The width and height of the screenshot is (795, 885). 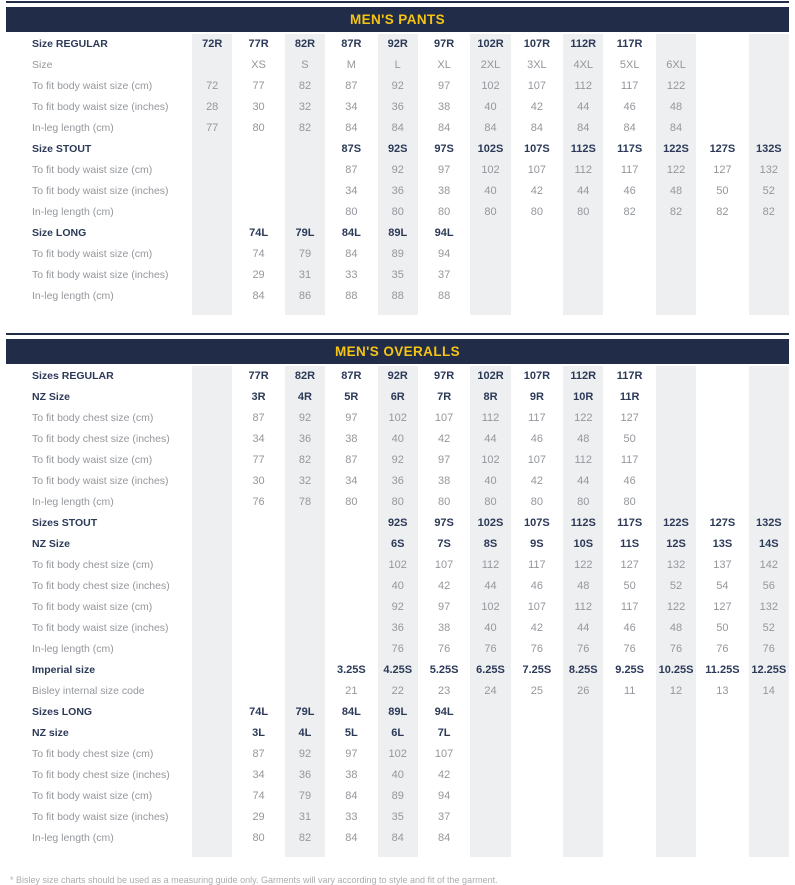 What do you see at coordinates (258, 481) in the screenshot?
I see `size-cell: 30` at bounding box center [258, 481].